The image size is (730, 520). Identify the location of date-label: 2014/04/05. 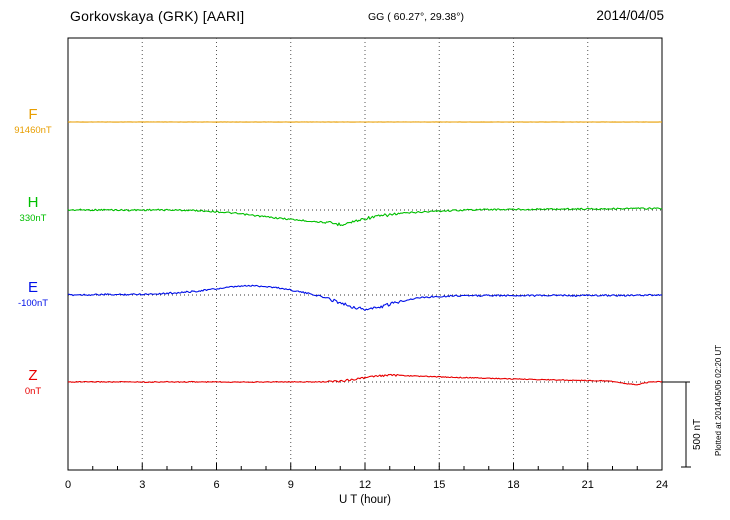
(630, 15).